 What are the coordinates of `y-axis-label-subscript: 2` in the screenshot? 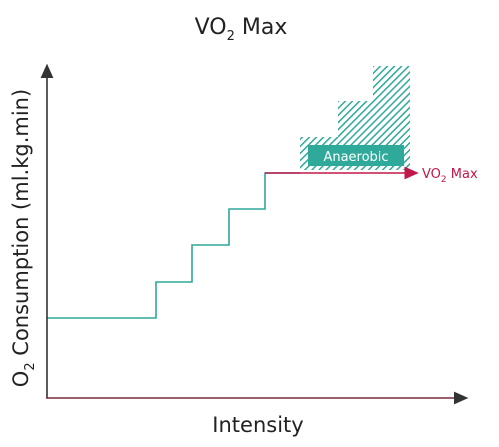 It's located at (30, 366).